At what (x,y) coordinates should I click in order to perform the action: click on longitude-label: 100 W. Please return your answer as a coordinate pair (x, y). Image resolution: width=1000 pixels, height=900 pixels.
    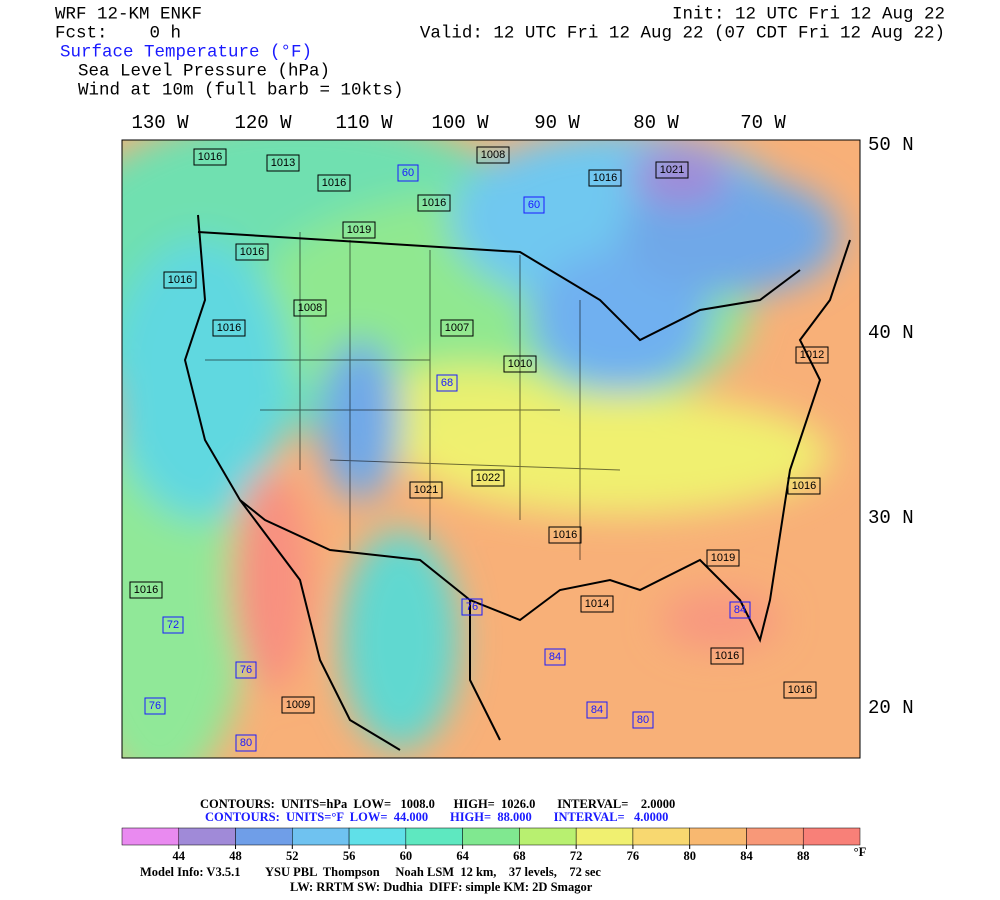
    Looking at the image, I should click on (460, 123).